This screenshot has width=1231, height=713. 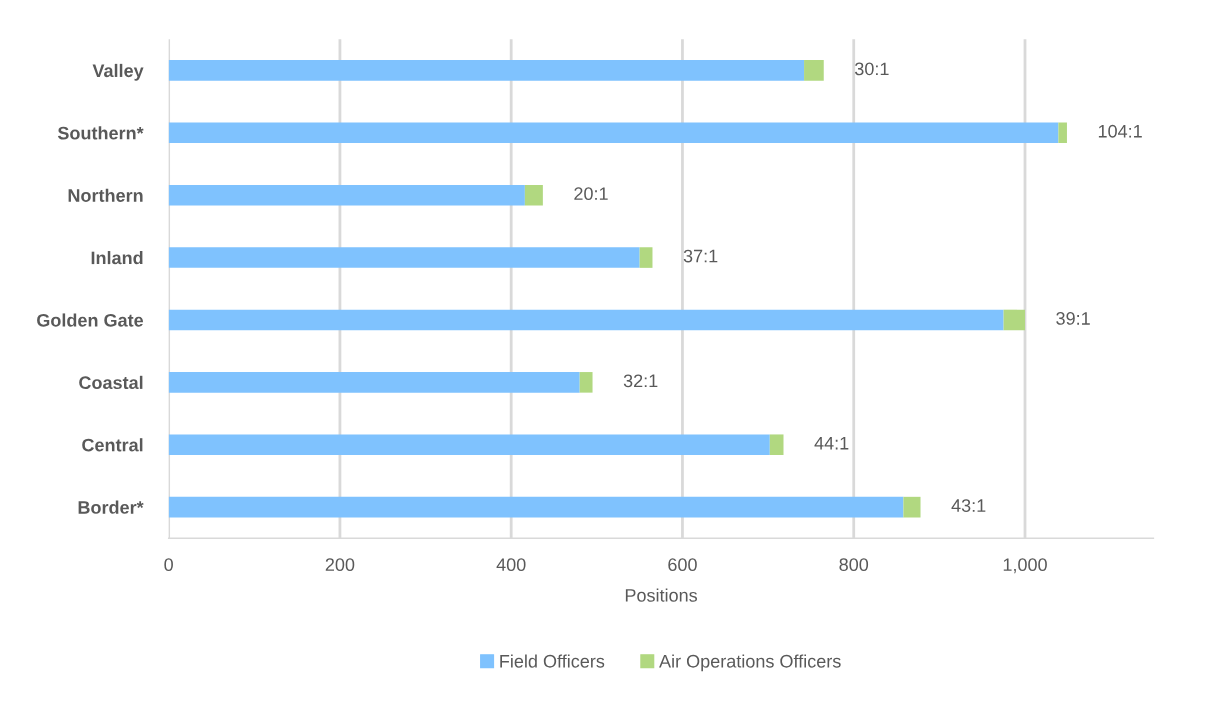 What do you see at coordinates (640, 381) in the screenshot?
I see `data-label: 32:1` at bounding box center [640, 381].